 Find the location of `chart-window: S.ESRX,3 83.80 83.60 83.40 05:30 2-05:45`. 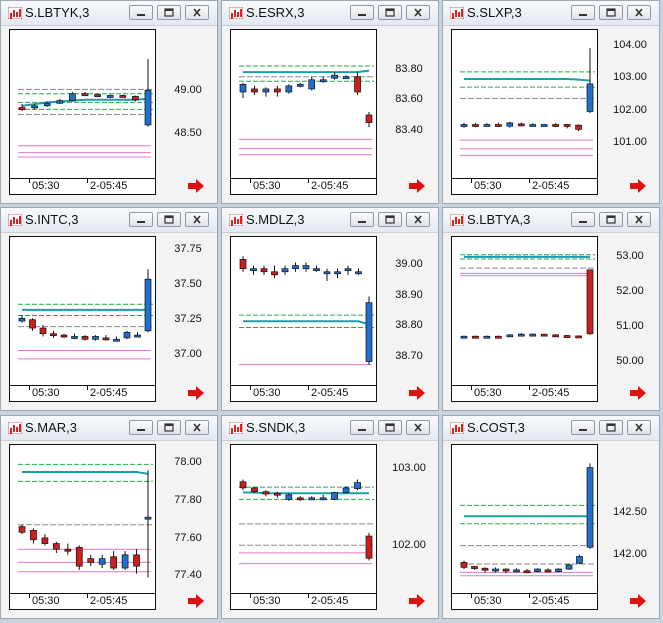

chart-window: S.ESRX,3 83.80 83.60 83.40 05:30 2-05:45 is located at coordinates (330, 102).